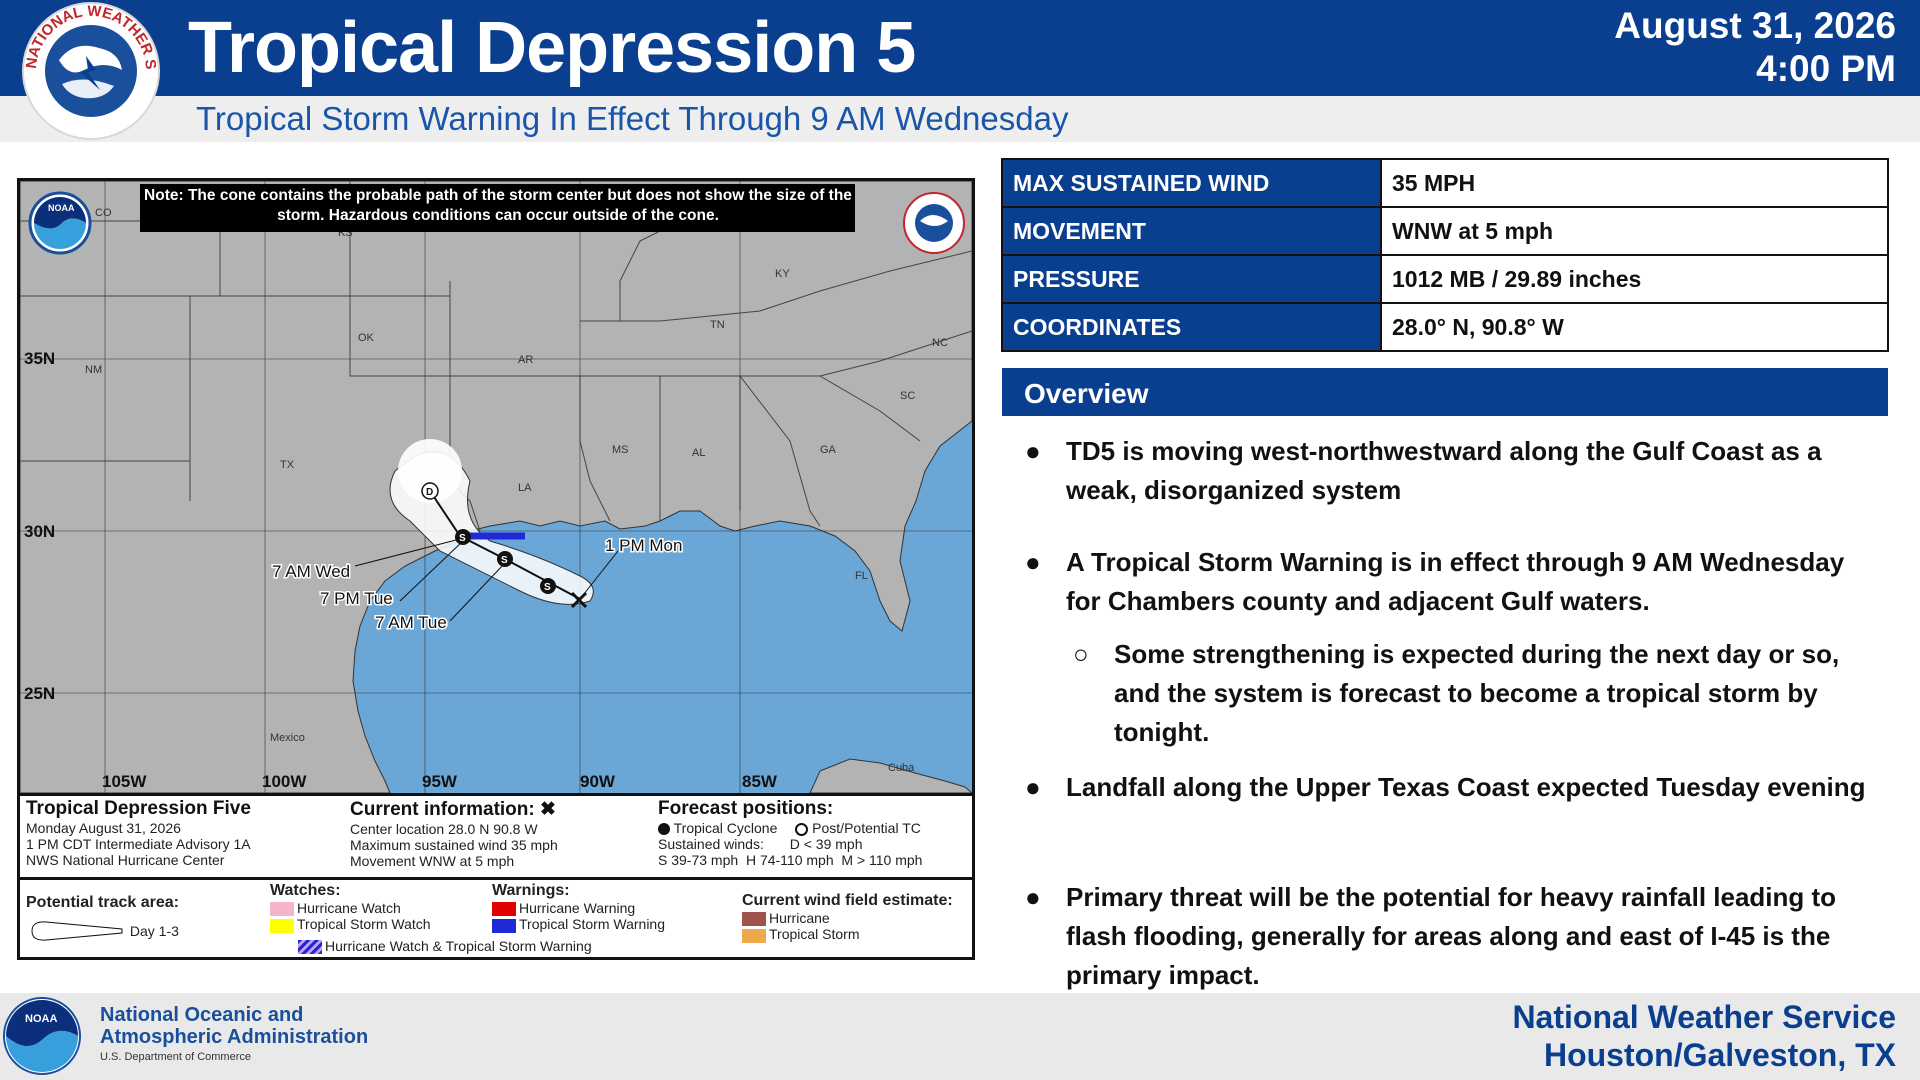  I want to click on track-area-key: Day 1-3, so click(102, 932).